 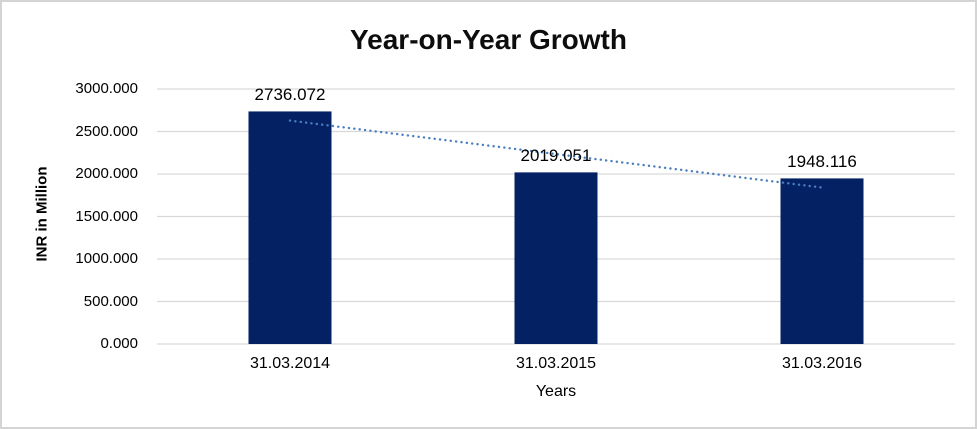 I want to click on y-tick-label: 0.000, so click(x=119, y=343).